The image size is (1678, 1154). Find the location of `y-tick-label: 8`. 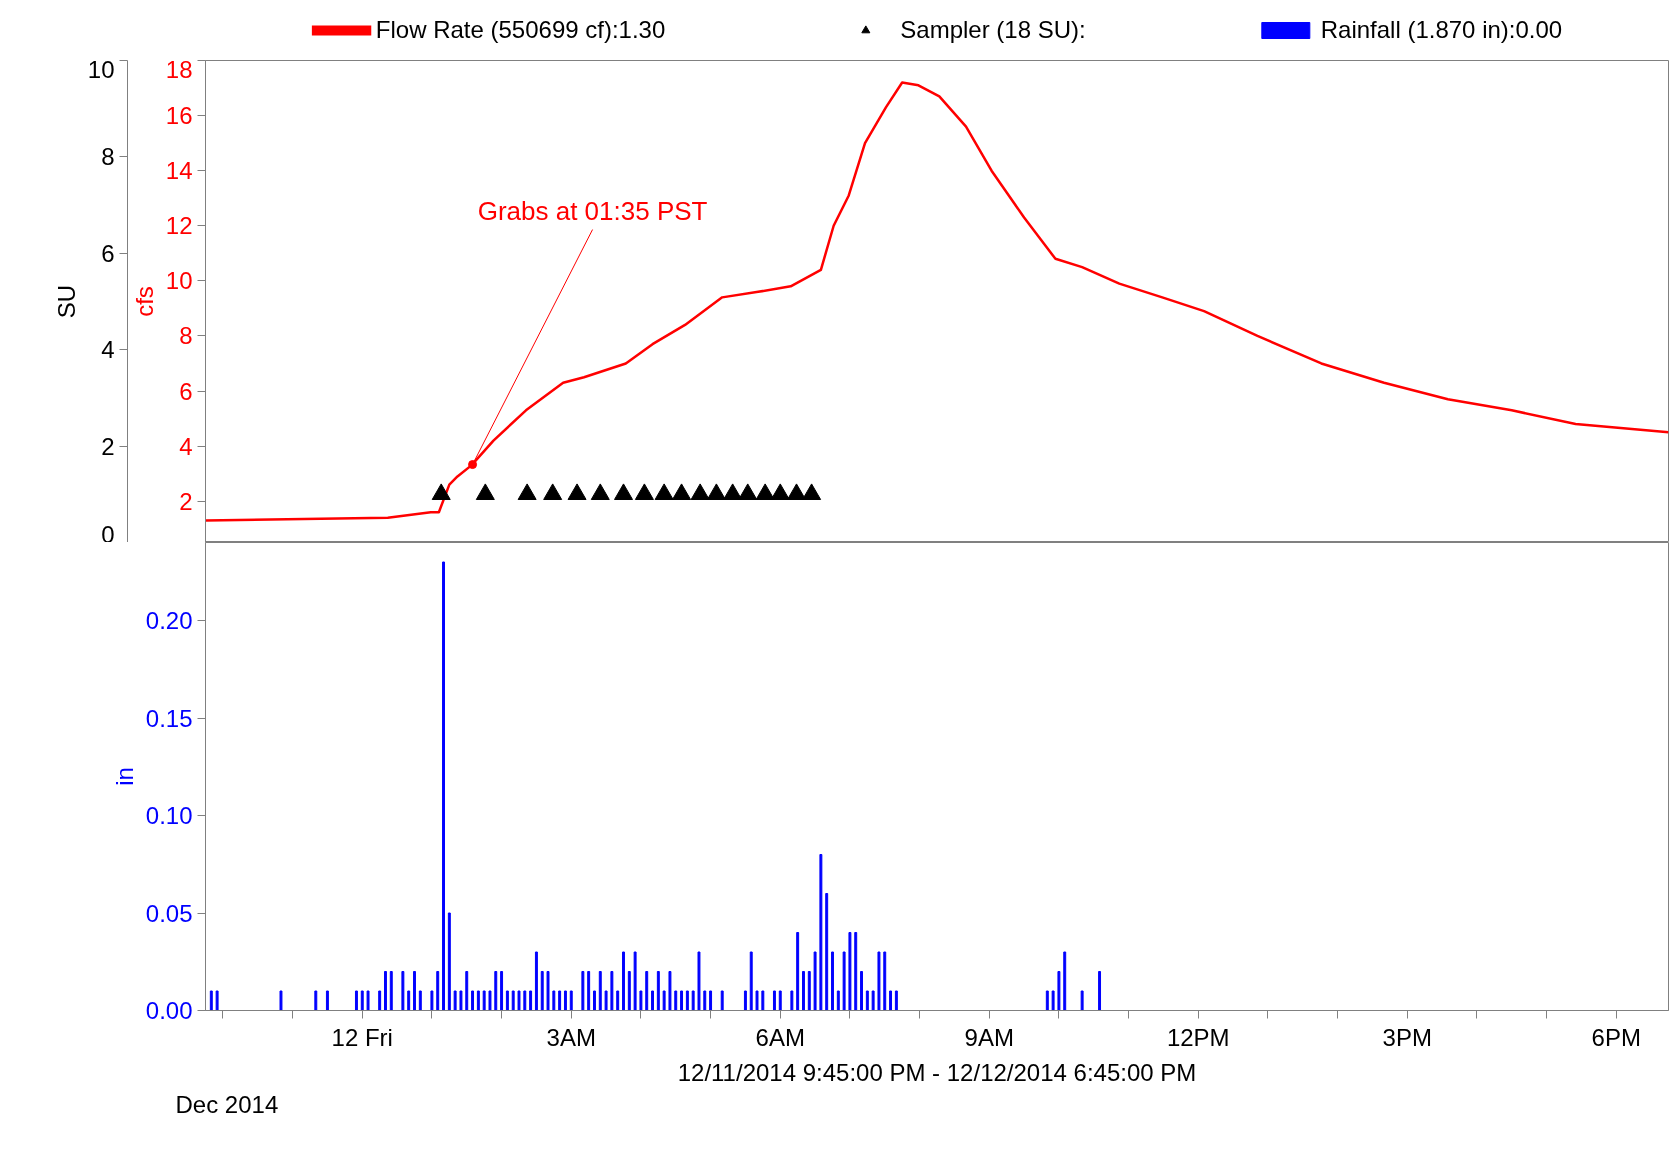

y-tick-label: 8 is located at coordinates (186, 336).